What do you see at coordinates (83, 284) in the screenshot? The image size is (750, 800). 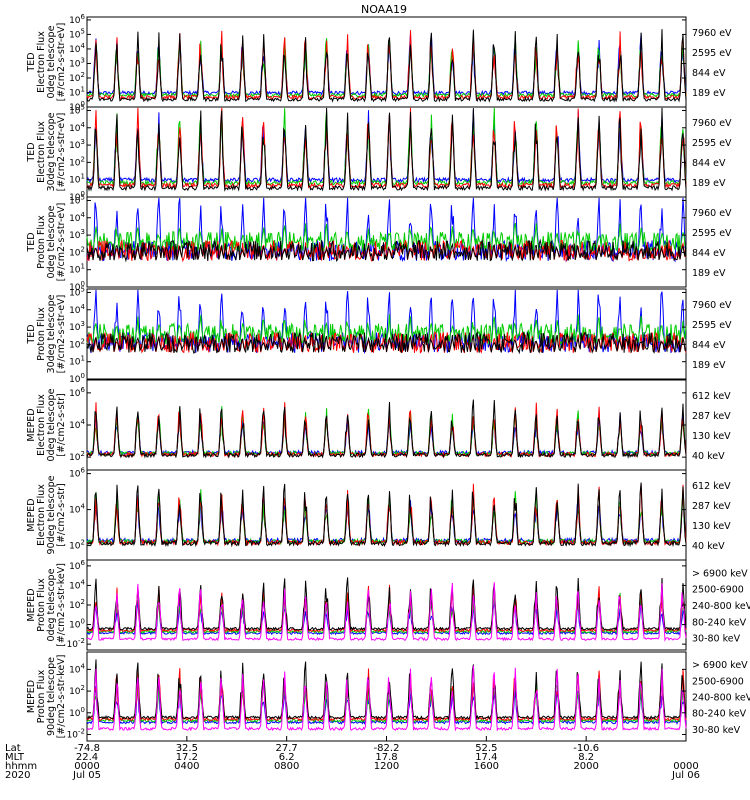 I see `panel-3-ytick-exponent: 0` at bounding box center [83, 284].